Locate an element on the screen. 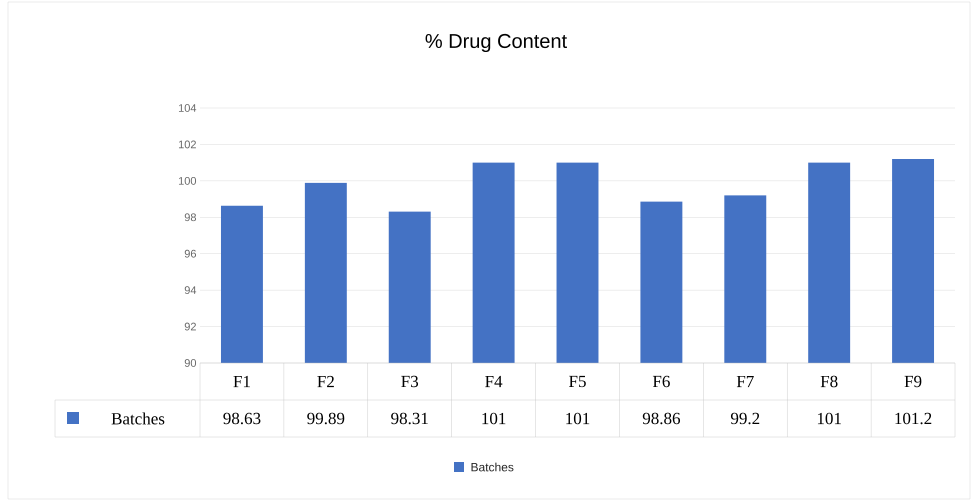  y-tick-label: 90 is located at coordinates (190, 363).